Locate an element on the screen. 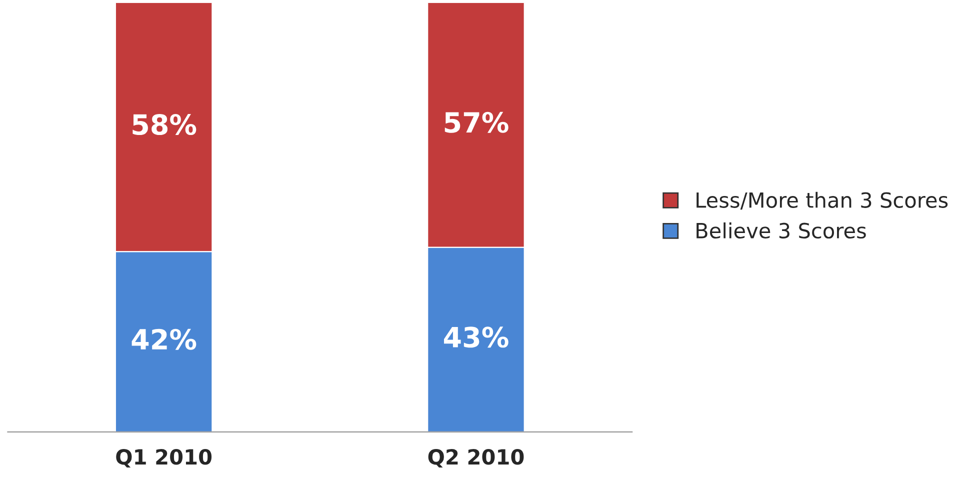 This screenshot has width=965, height=487. data-label: 58% is located at coordinates (164, 125).